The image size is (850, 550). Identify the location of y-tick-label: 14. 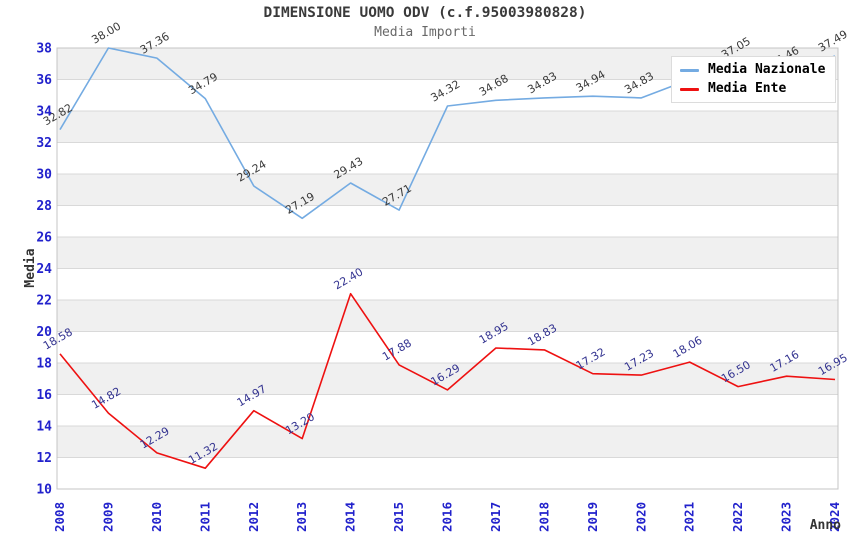
(44, 427).